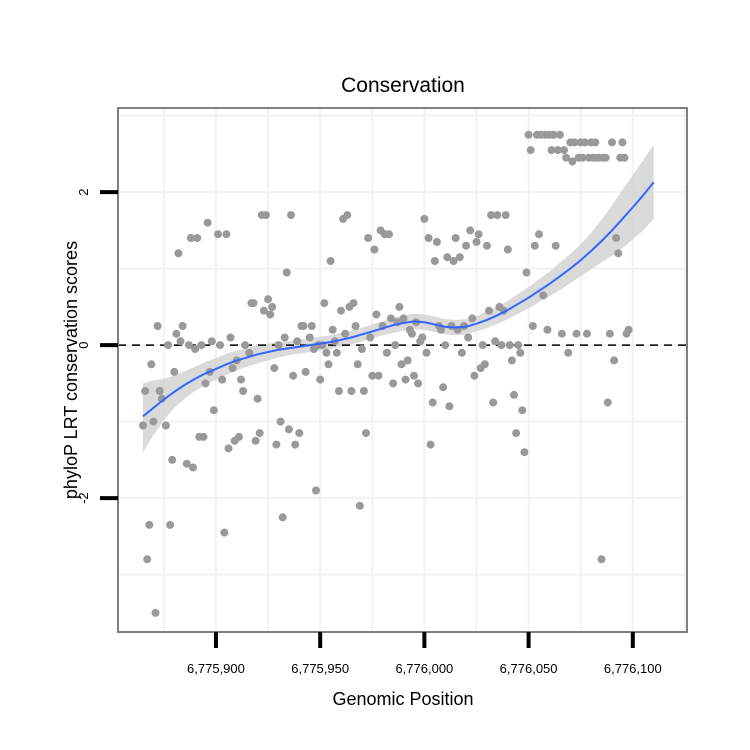 The height and width of the screenshot is (750, 750). I want to click on y-tick-label: 2, so click(83, 192).